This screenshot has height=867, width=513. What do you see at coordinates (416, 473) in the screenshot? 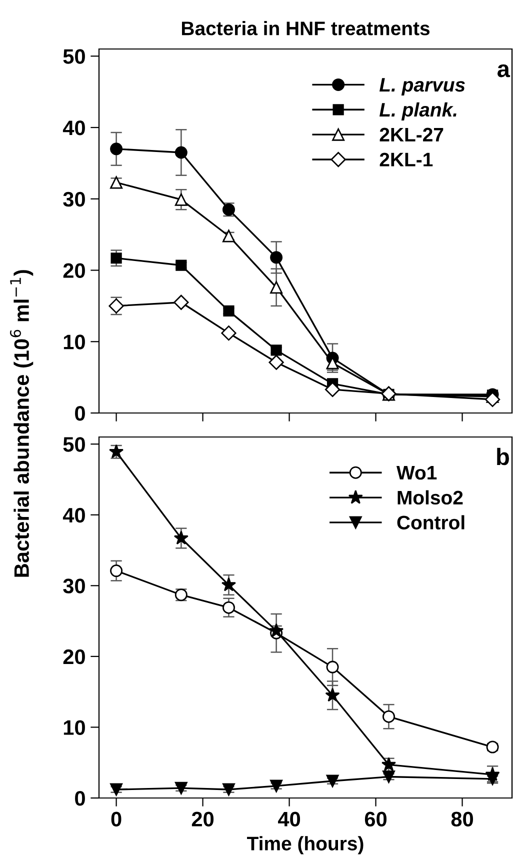
I see `legend-label: Wo1` at bounding box center [416, 473].